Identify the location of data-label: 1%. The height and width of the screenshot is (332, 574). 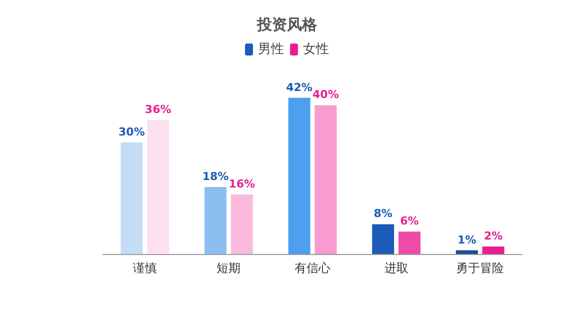
(467, 239).